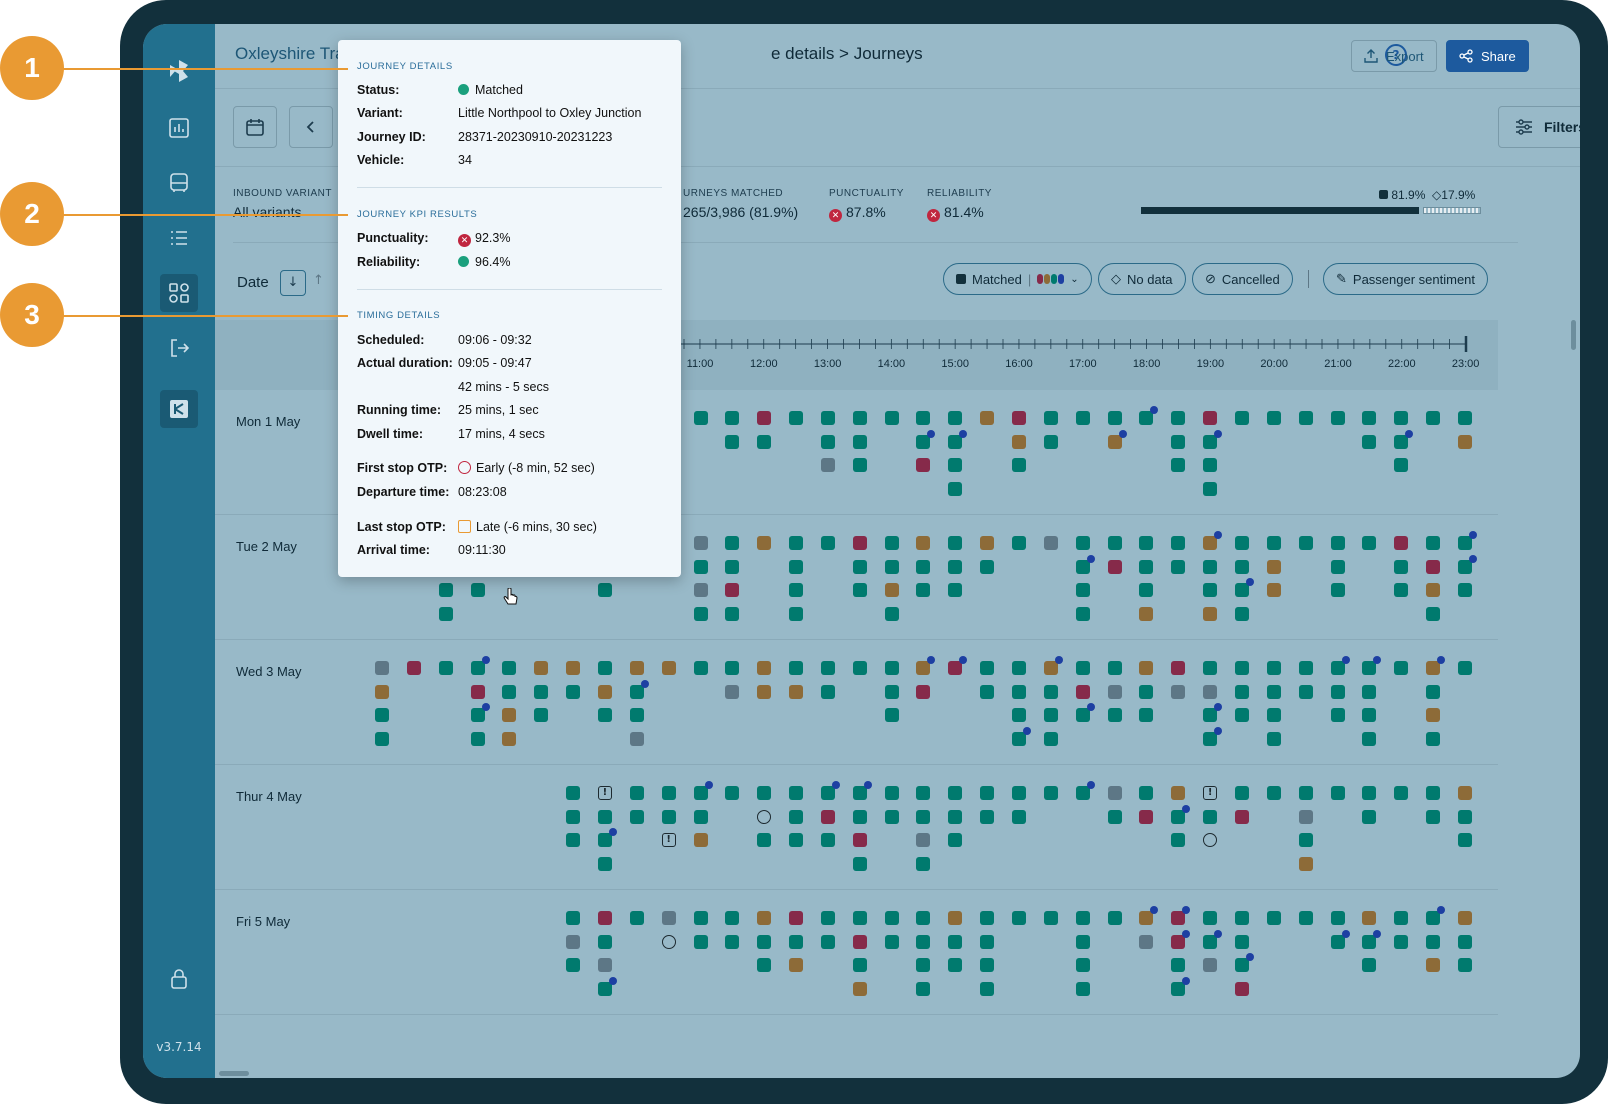 The image size is (1608, 1104). I want to click on grid-dashboard-icon, so click(179, 293).